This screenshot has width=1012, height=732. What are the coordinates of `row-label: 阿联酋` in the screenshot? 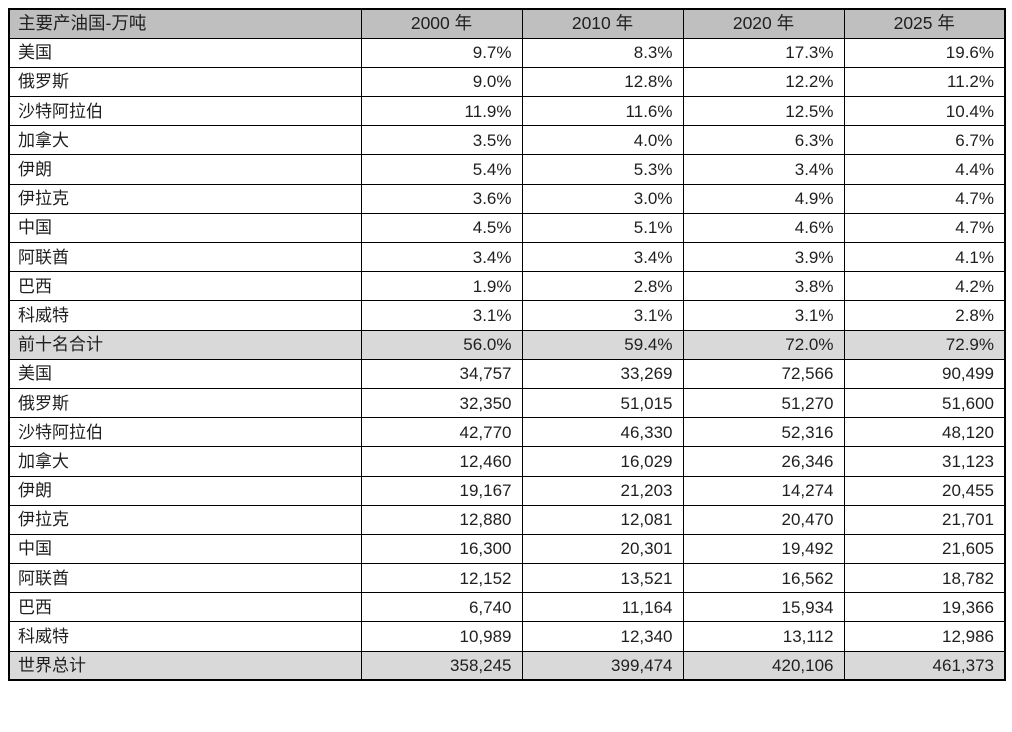 It's located at (185, 578).